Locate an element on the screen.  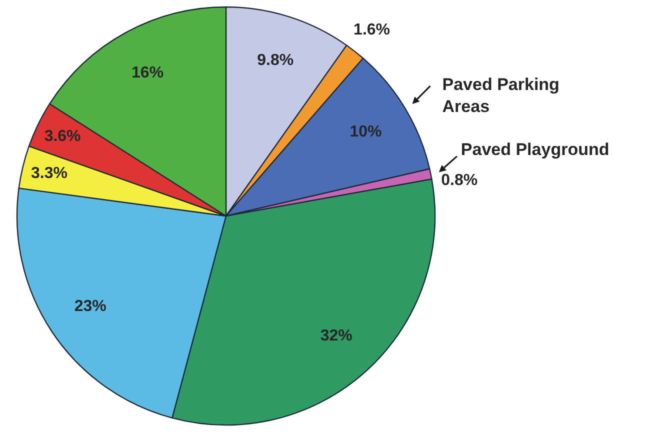
data-label: 0.8% is located at coordinates (459, 181).